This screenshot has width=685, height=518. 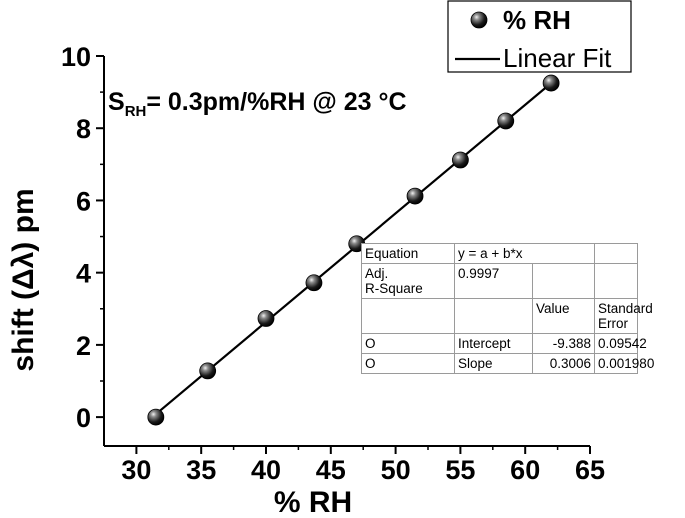 What do you see at coordinates (276, 102) in the screenshot?
I see `annotation-text: = 0.3pm/%RH @ 23 °C` at bounding box center [276, 102].